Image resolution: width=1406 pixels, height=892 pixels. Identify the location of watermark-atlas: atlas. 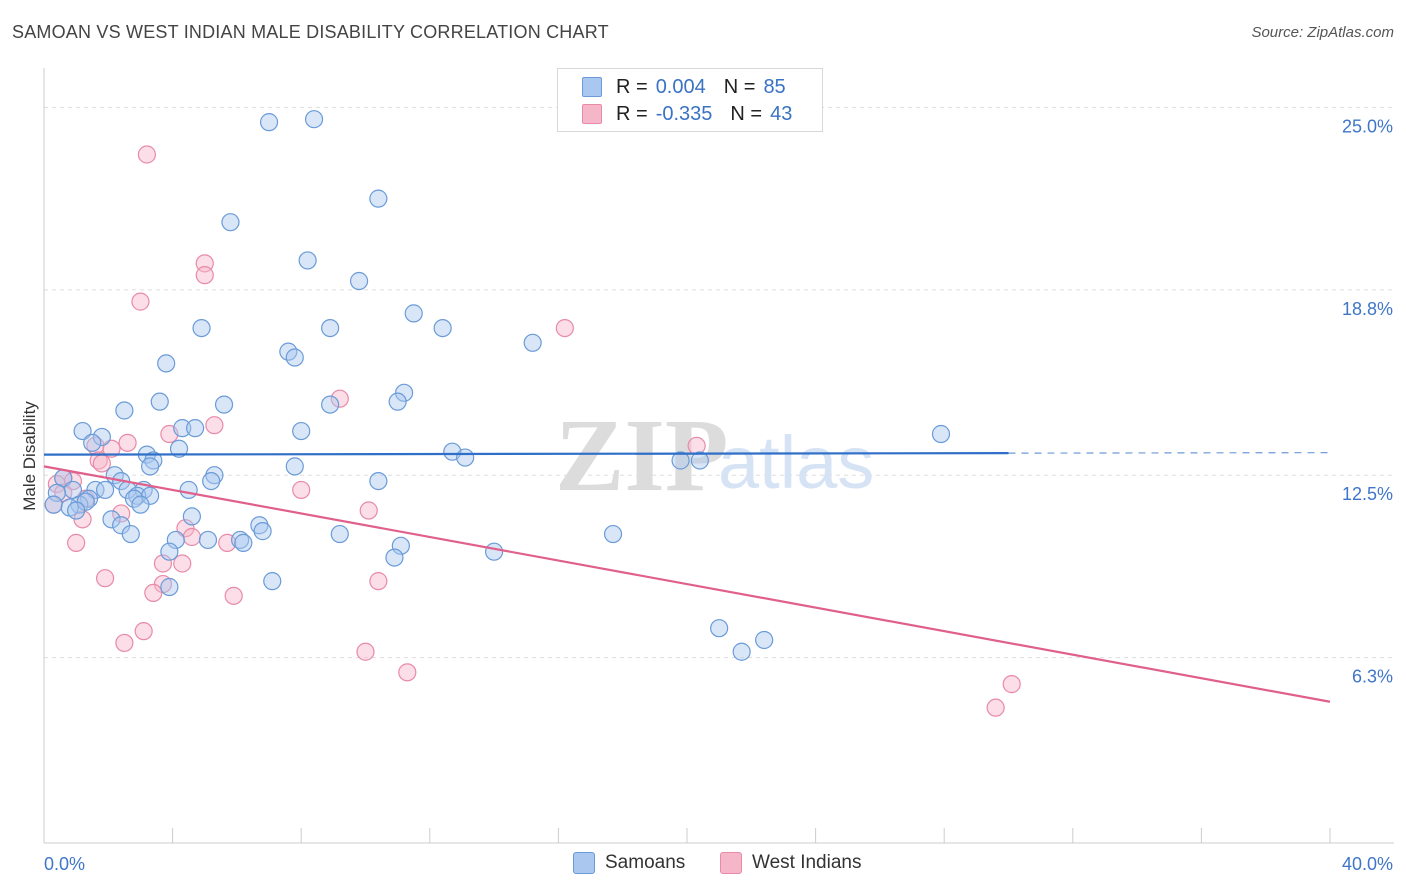
(796, 462).